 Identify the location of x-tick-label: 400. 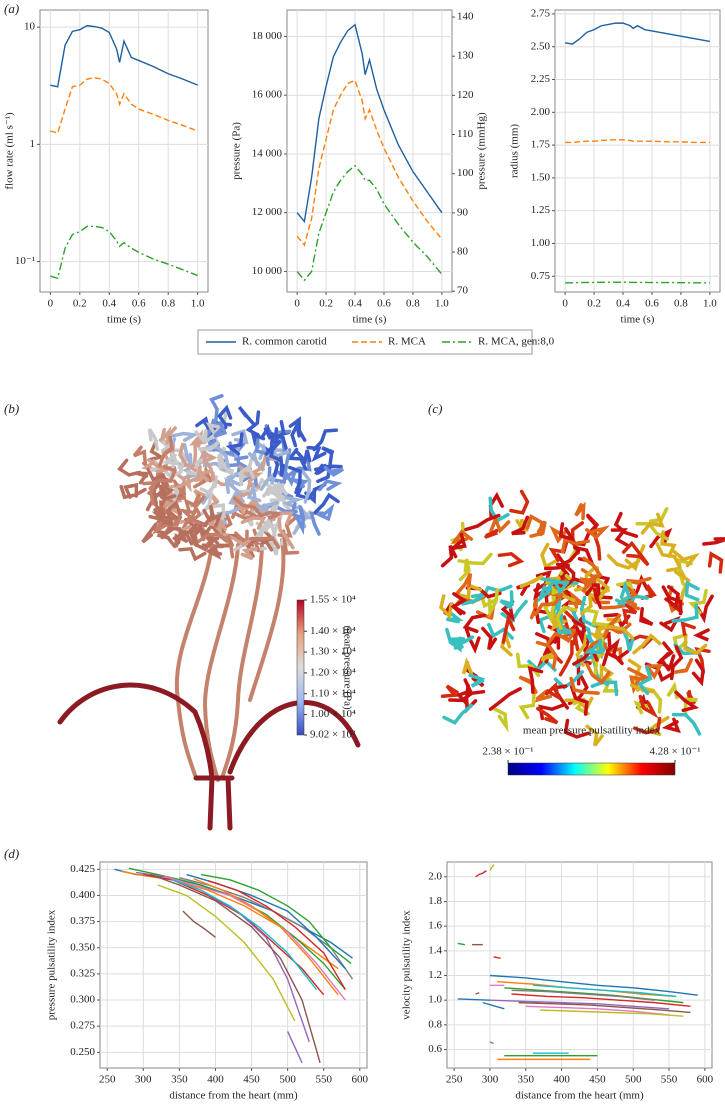
(215, 1080).